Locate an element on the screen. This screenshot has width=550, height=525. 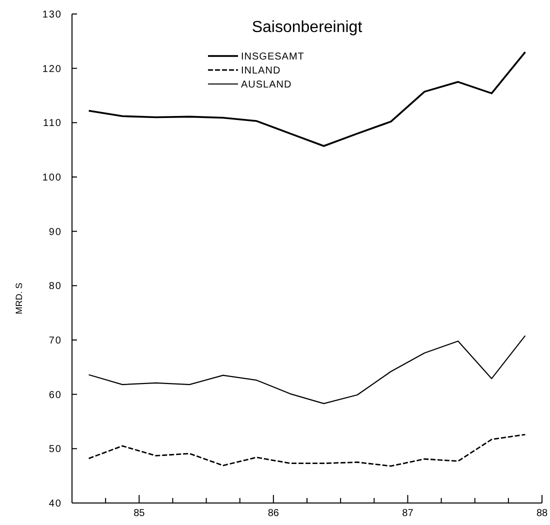
y-tick-label: 40 is located at coordinates (55, 504).